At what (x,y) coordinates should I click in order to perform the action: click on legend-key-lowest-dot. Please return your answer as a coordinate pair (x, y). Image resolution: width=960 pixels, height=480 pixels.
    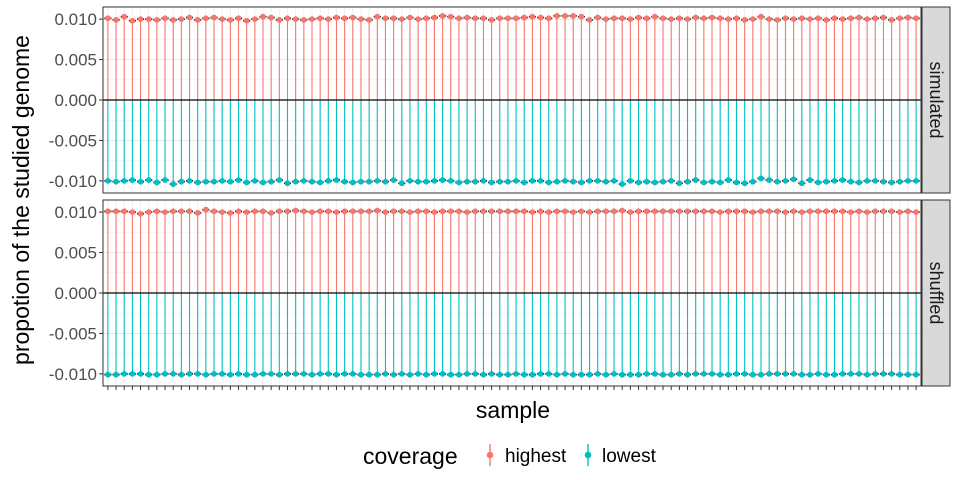
    Looking at the image, I should click on (588, 455).